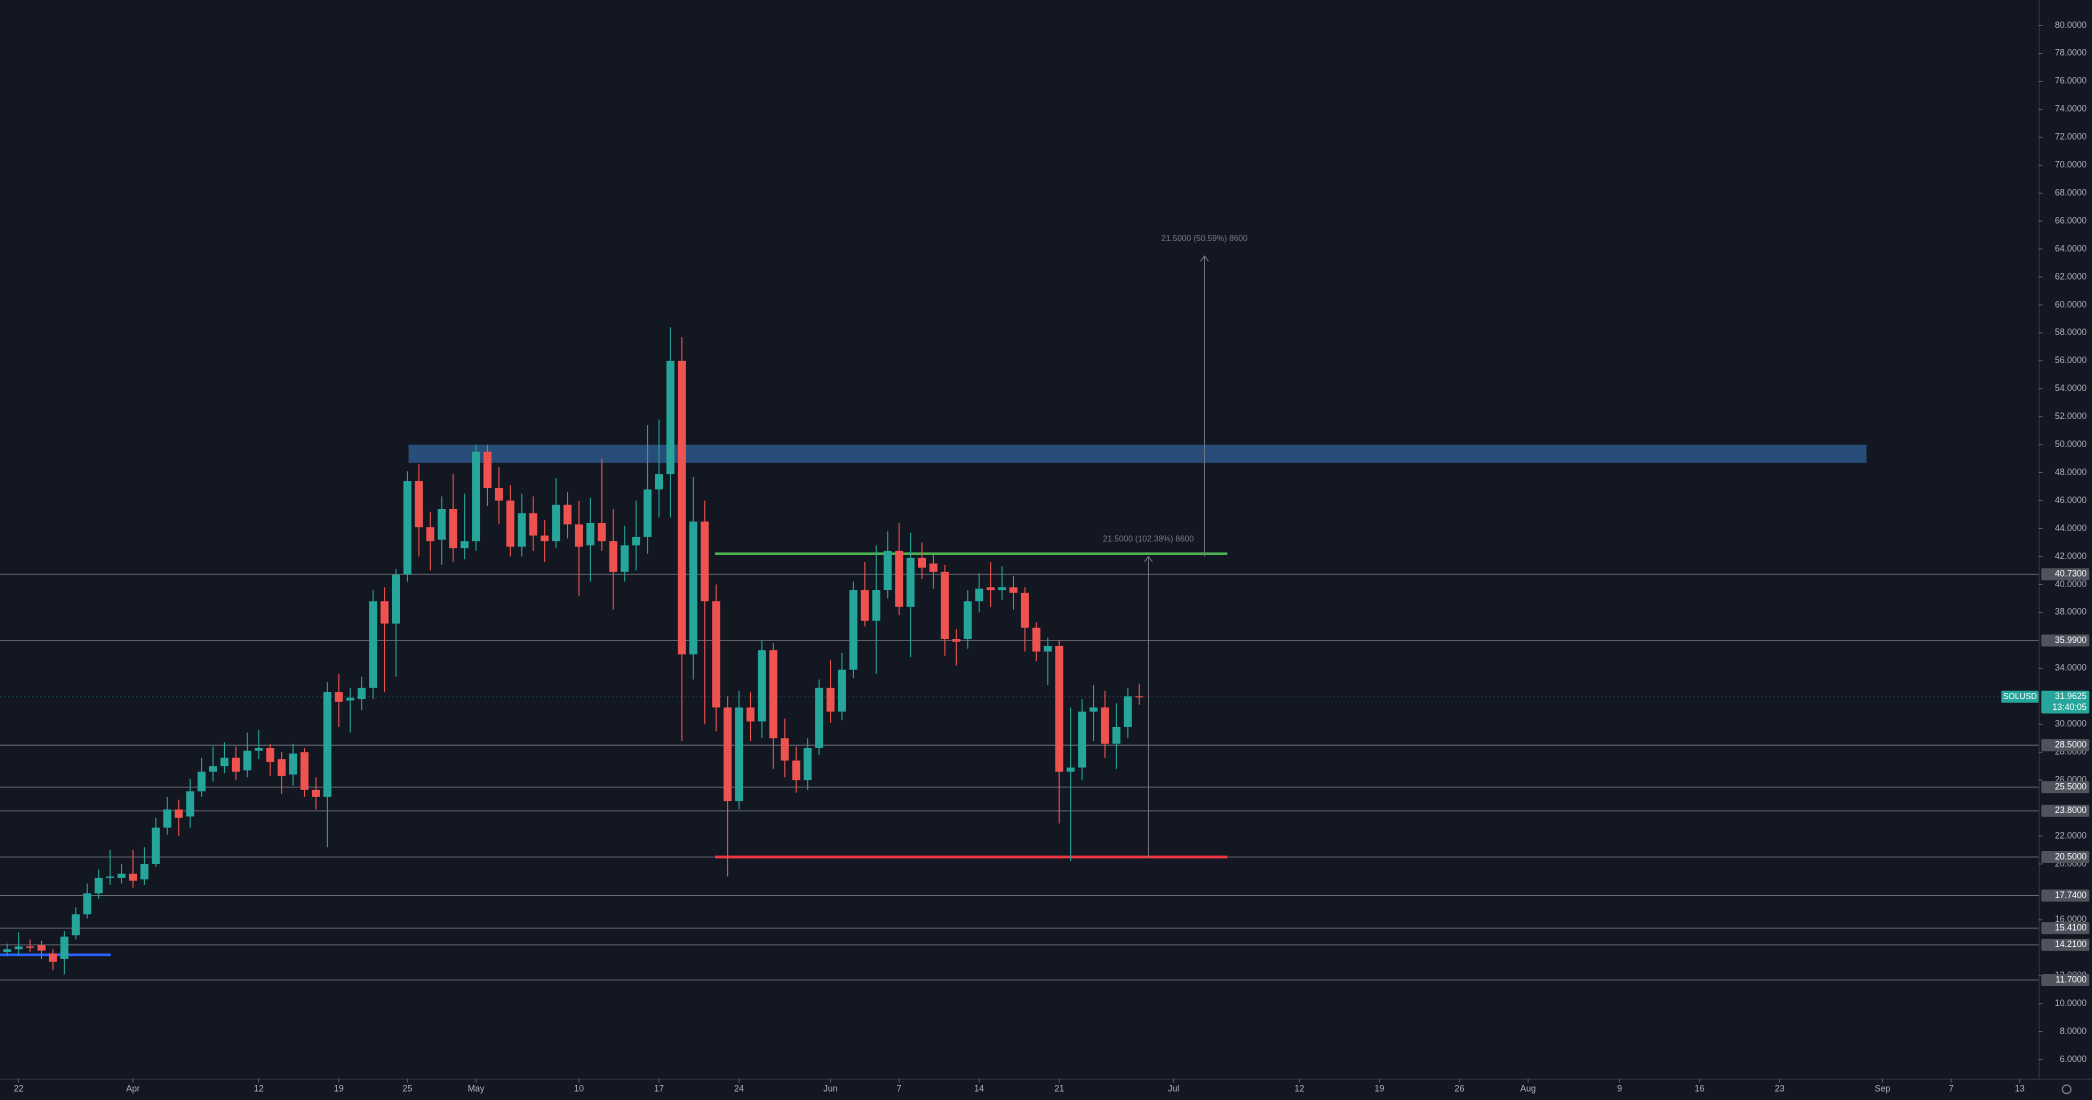  Describe the element at coordinates (2071, 416) in the screenshot. I see `y-tick-label: 52.0000` at that location.